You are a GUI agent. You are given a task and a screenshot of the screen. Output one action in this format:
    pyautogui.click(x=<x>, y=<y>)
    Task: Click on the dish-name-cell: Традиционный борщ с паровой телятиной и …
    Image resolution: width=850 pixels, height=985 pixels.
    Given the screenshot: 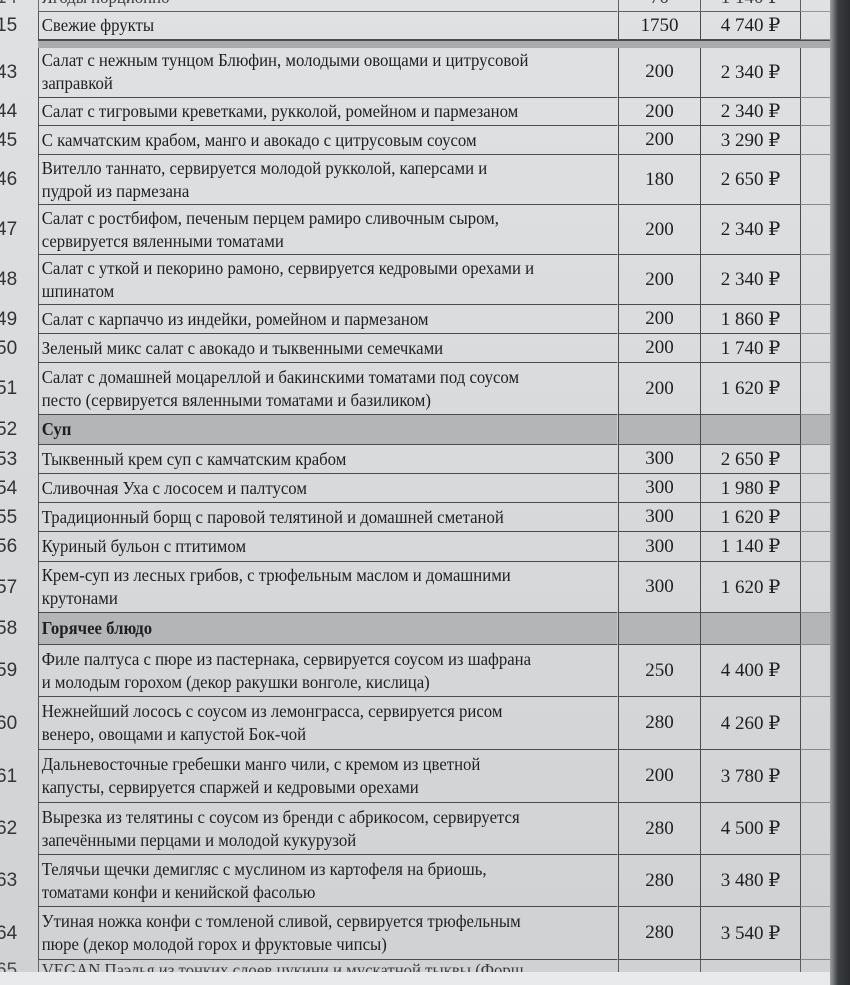 What is the action you would take?
    pyautogui.click(x=328, y=517)
    